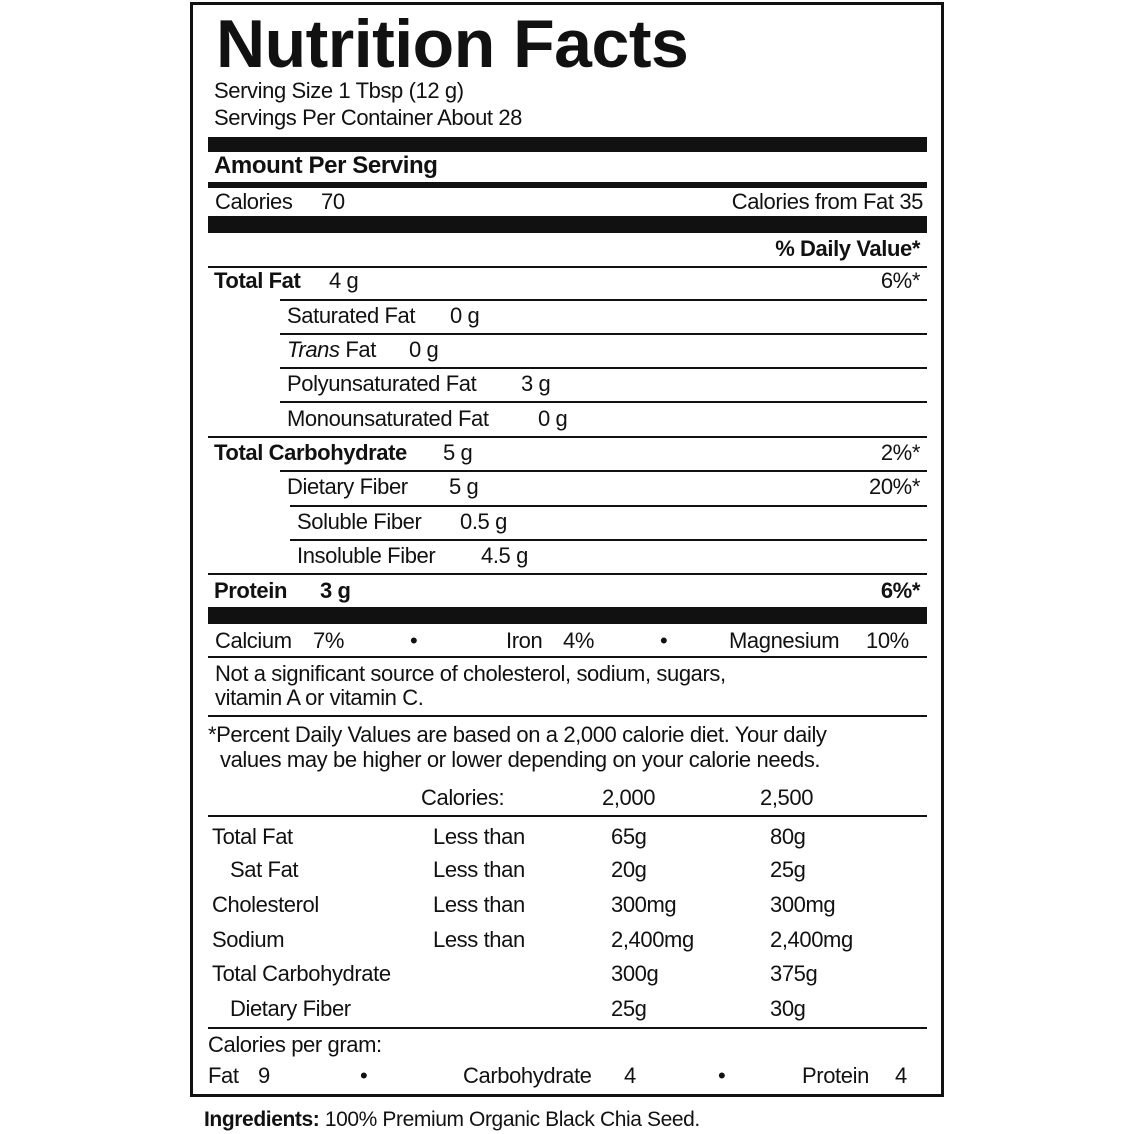  What do you see at coordinates (310, 452) in the screenshot?
I see `nutrient-label: Total Carbohydrate` at bounding box center [310, 452].